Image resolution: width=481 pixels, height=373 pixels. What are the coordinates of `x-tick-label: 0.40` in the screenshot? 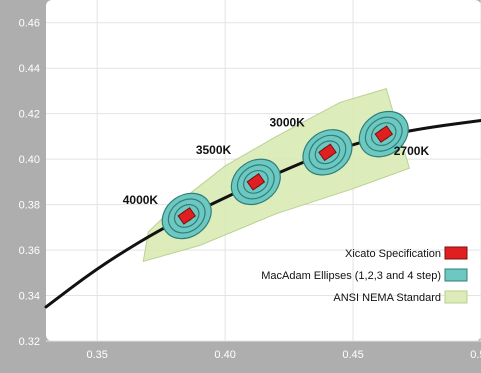 It's located at (224, 355).